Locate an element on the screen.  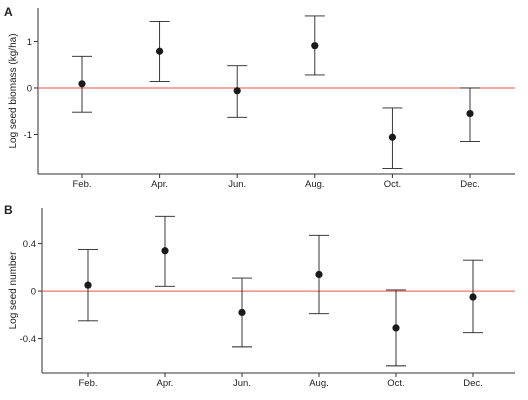
panel-b-x-tick-label: Apr. is located at coordinates (165, 383).